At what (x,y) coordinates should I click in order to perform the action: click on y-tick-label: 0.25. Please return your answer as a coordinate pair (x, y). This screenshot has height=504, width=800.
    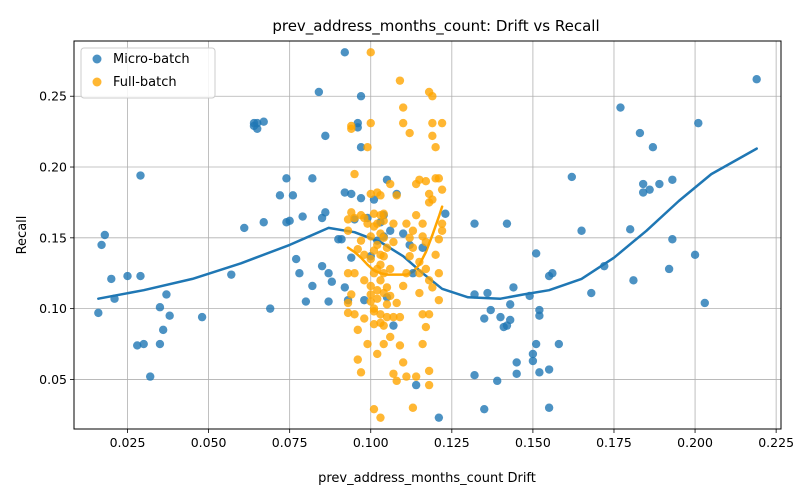
    Looking at the image, I should click on (53, 96).